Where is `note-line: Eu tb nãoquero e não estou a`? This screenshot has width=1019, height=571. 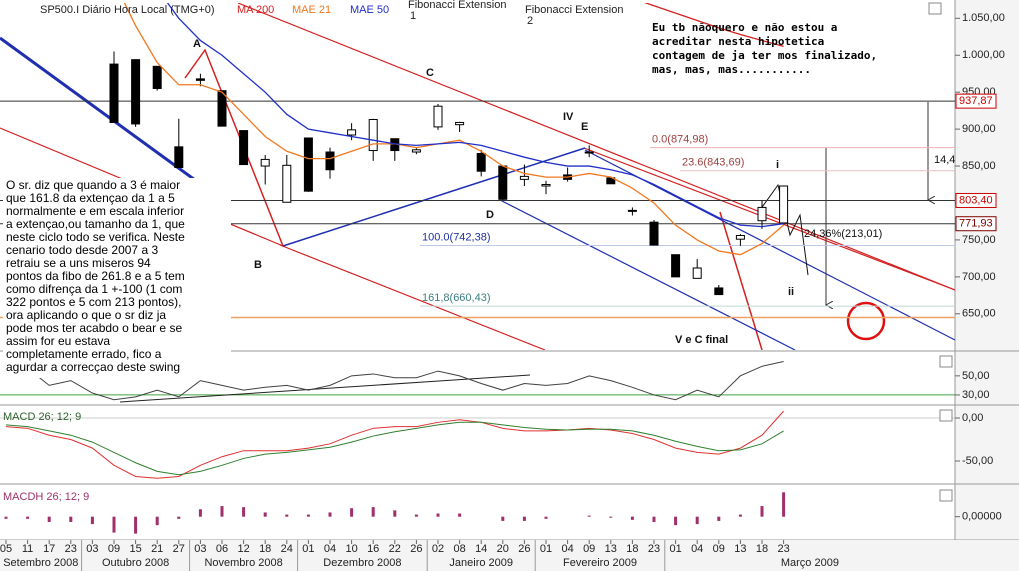
note-line: Eu tb nãoquero e não estou a is located at coordinates (744, 27).